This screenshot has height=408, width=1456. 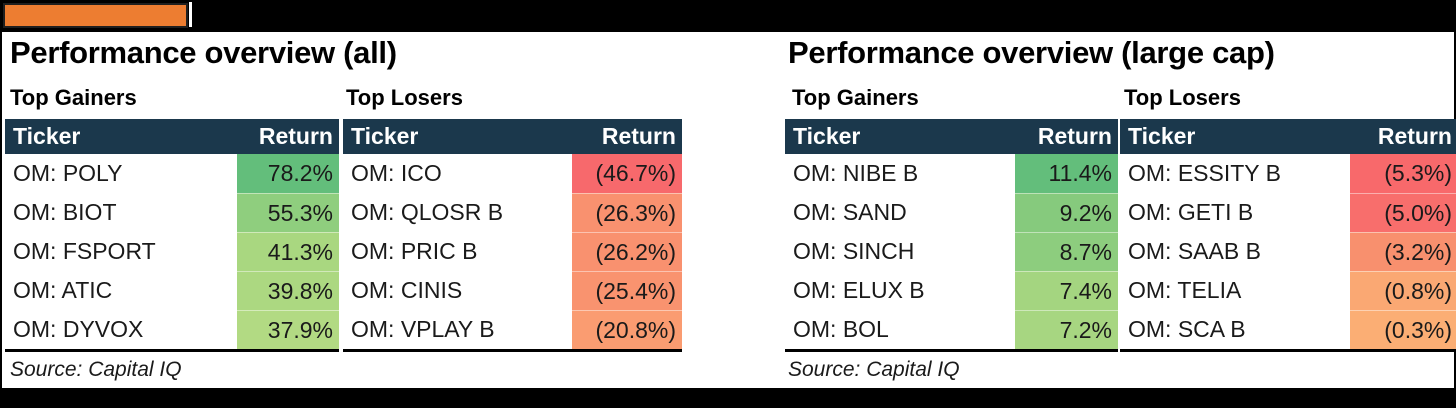 I want to click on table-row: OM: SCA B (0.3%), so click(x=1288, y=329).